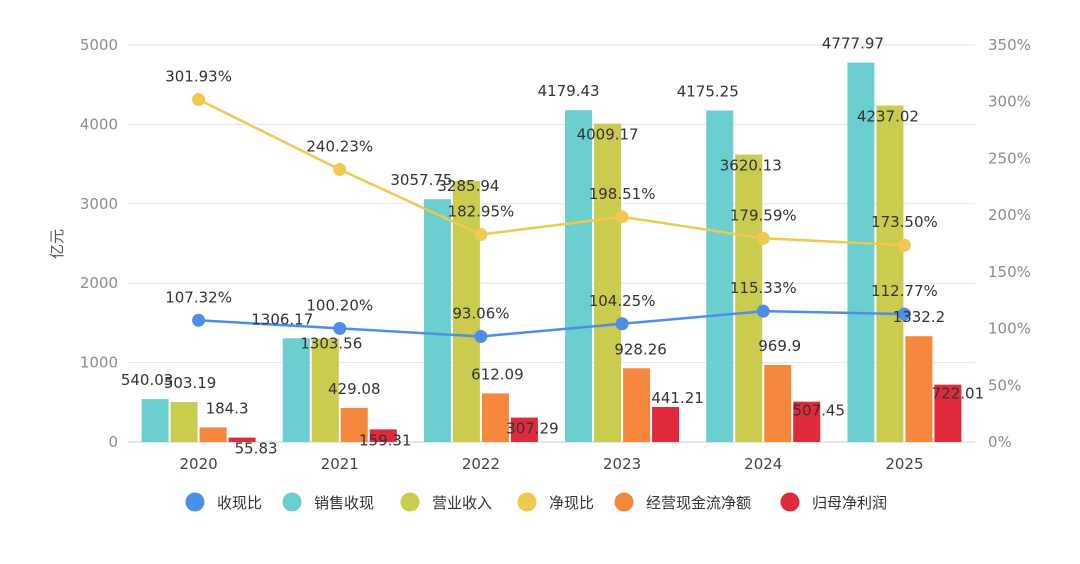  What do you see at coordinates (227, 408) in the screenshot?
I see `bar-label: 184.3` at bounding box center [227, 408].